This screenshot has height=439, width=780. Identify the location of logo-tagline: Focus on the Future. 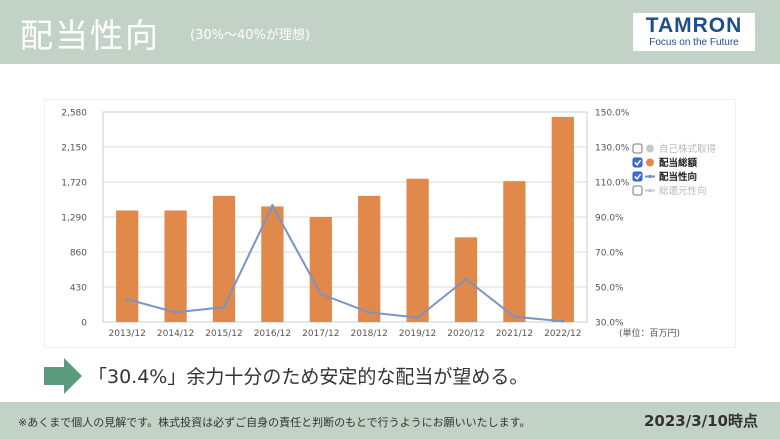
(694, 42).